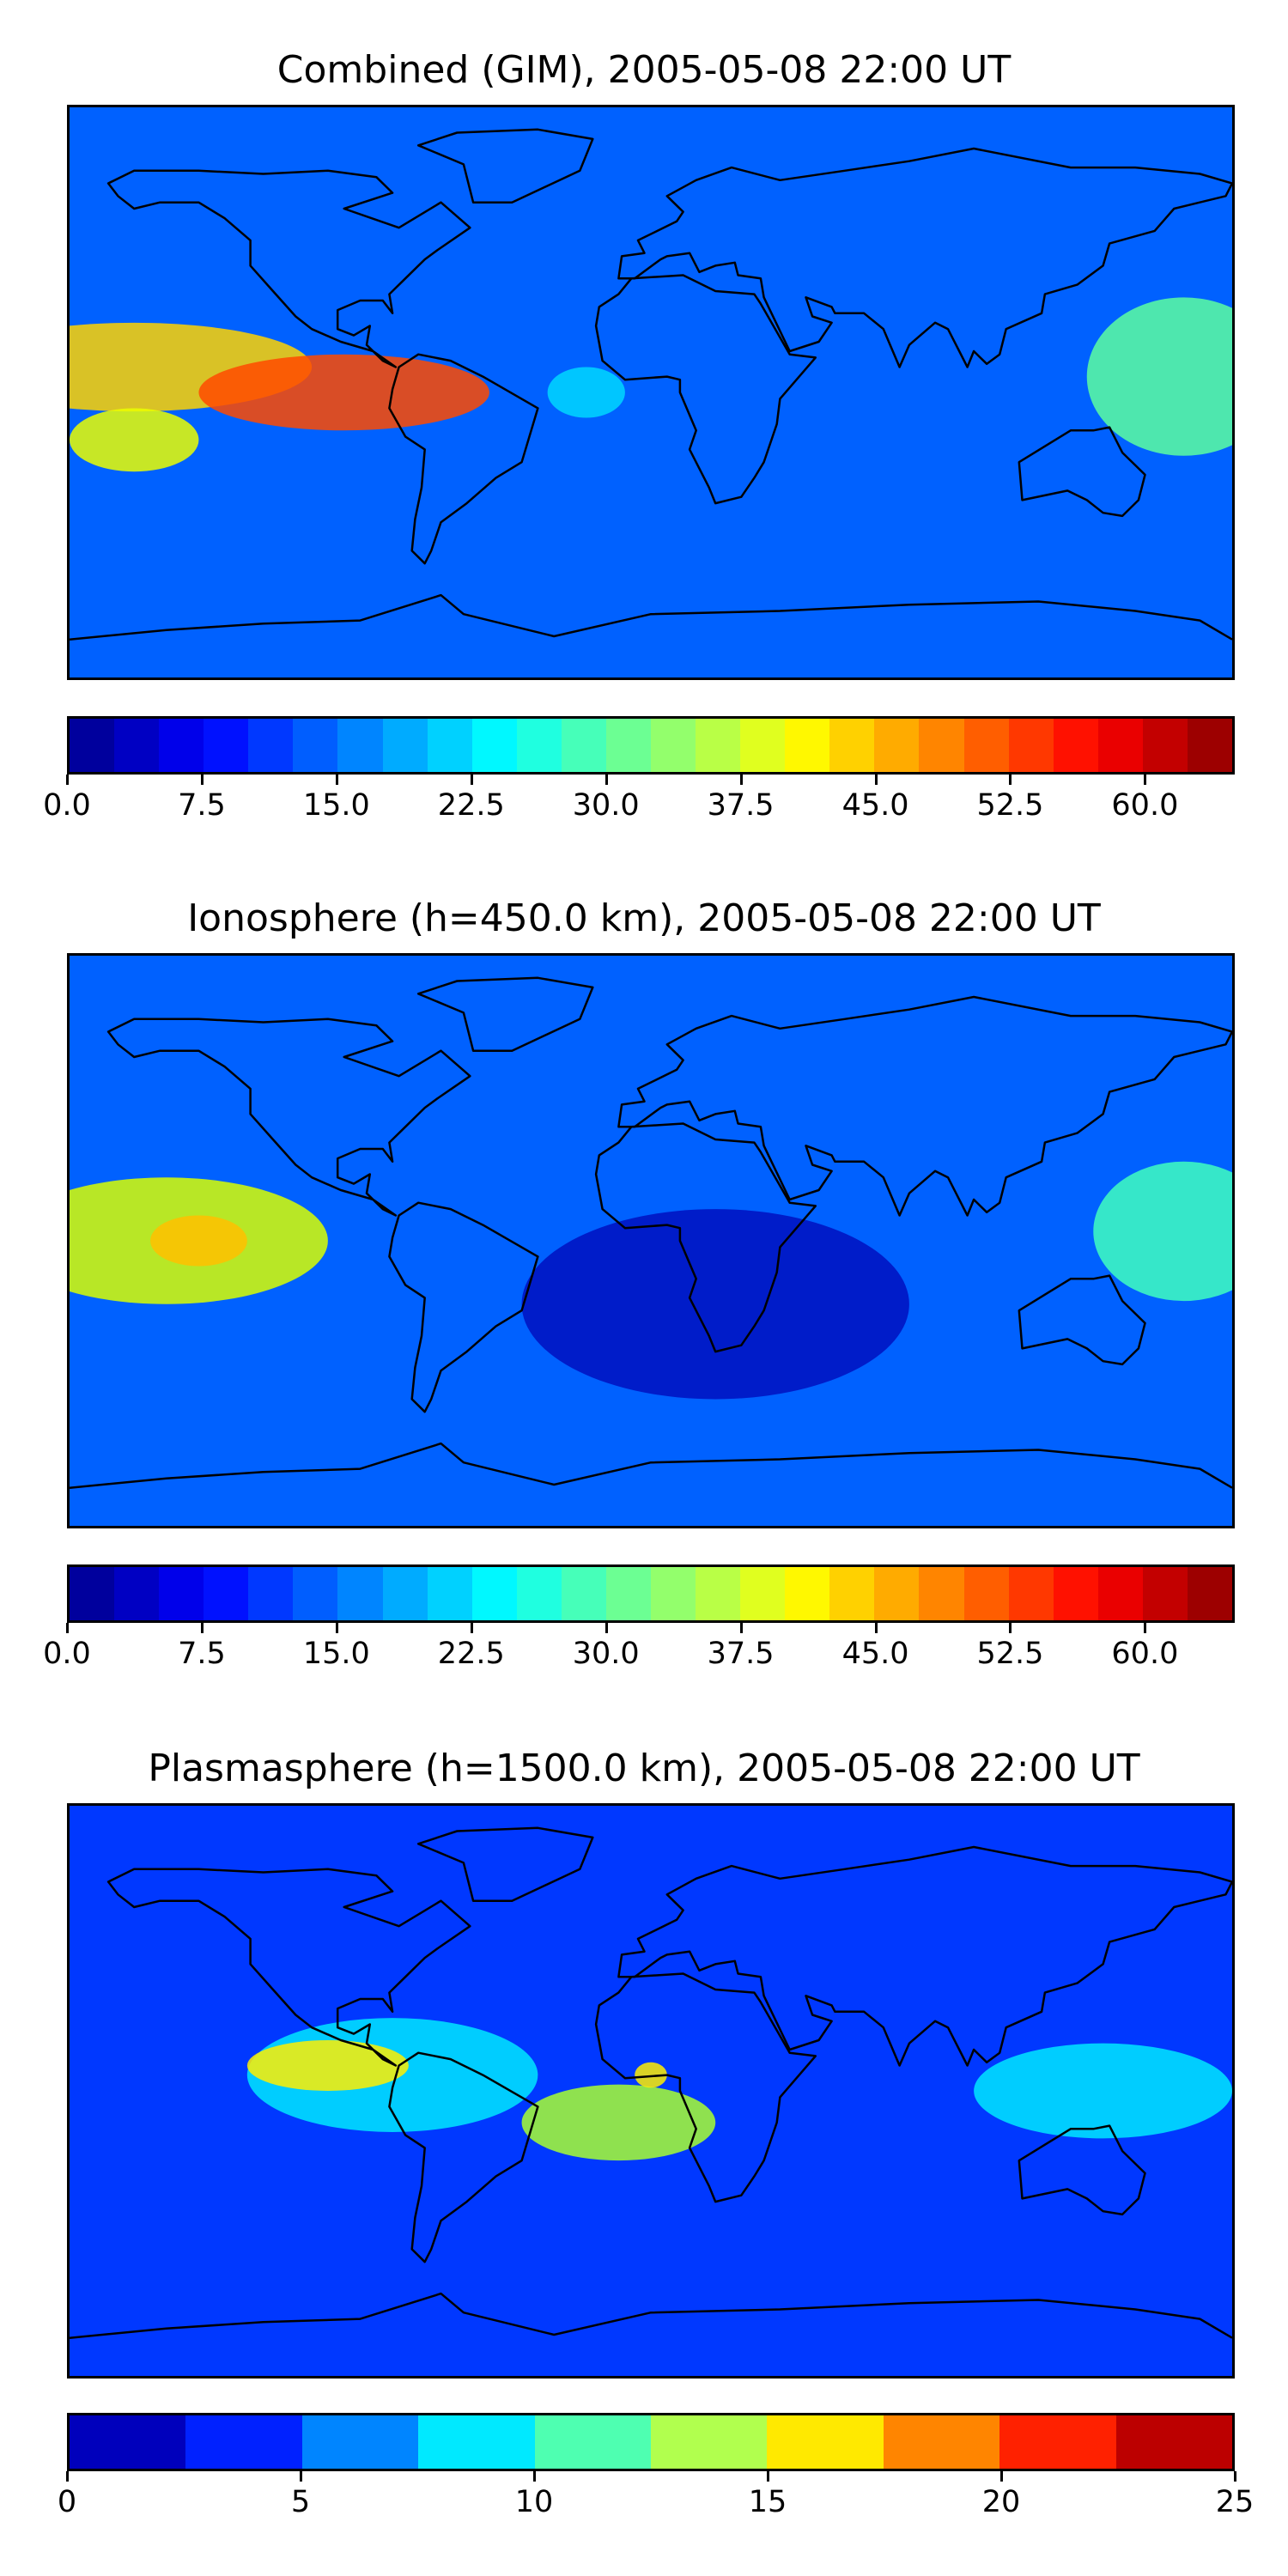  Describe the element at coordinates (463, 2157) in the screenshot. I see `coastline-south-america` at that location.